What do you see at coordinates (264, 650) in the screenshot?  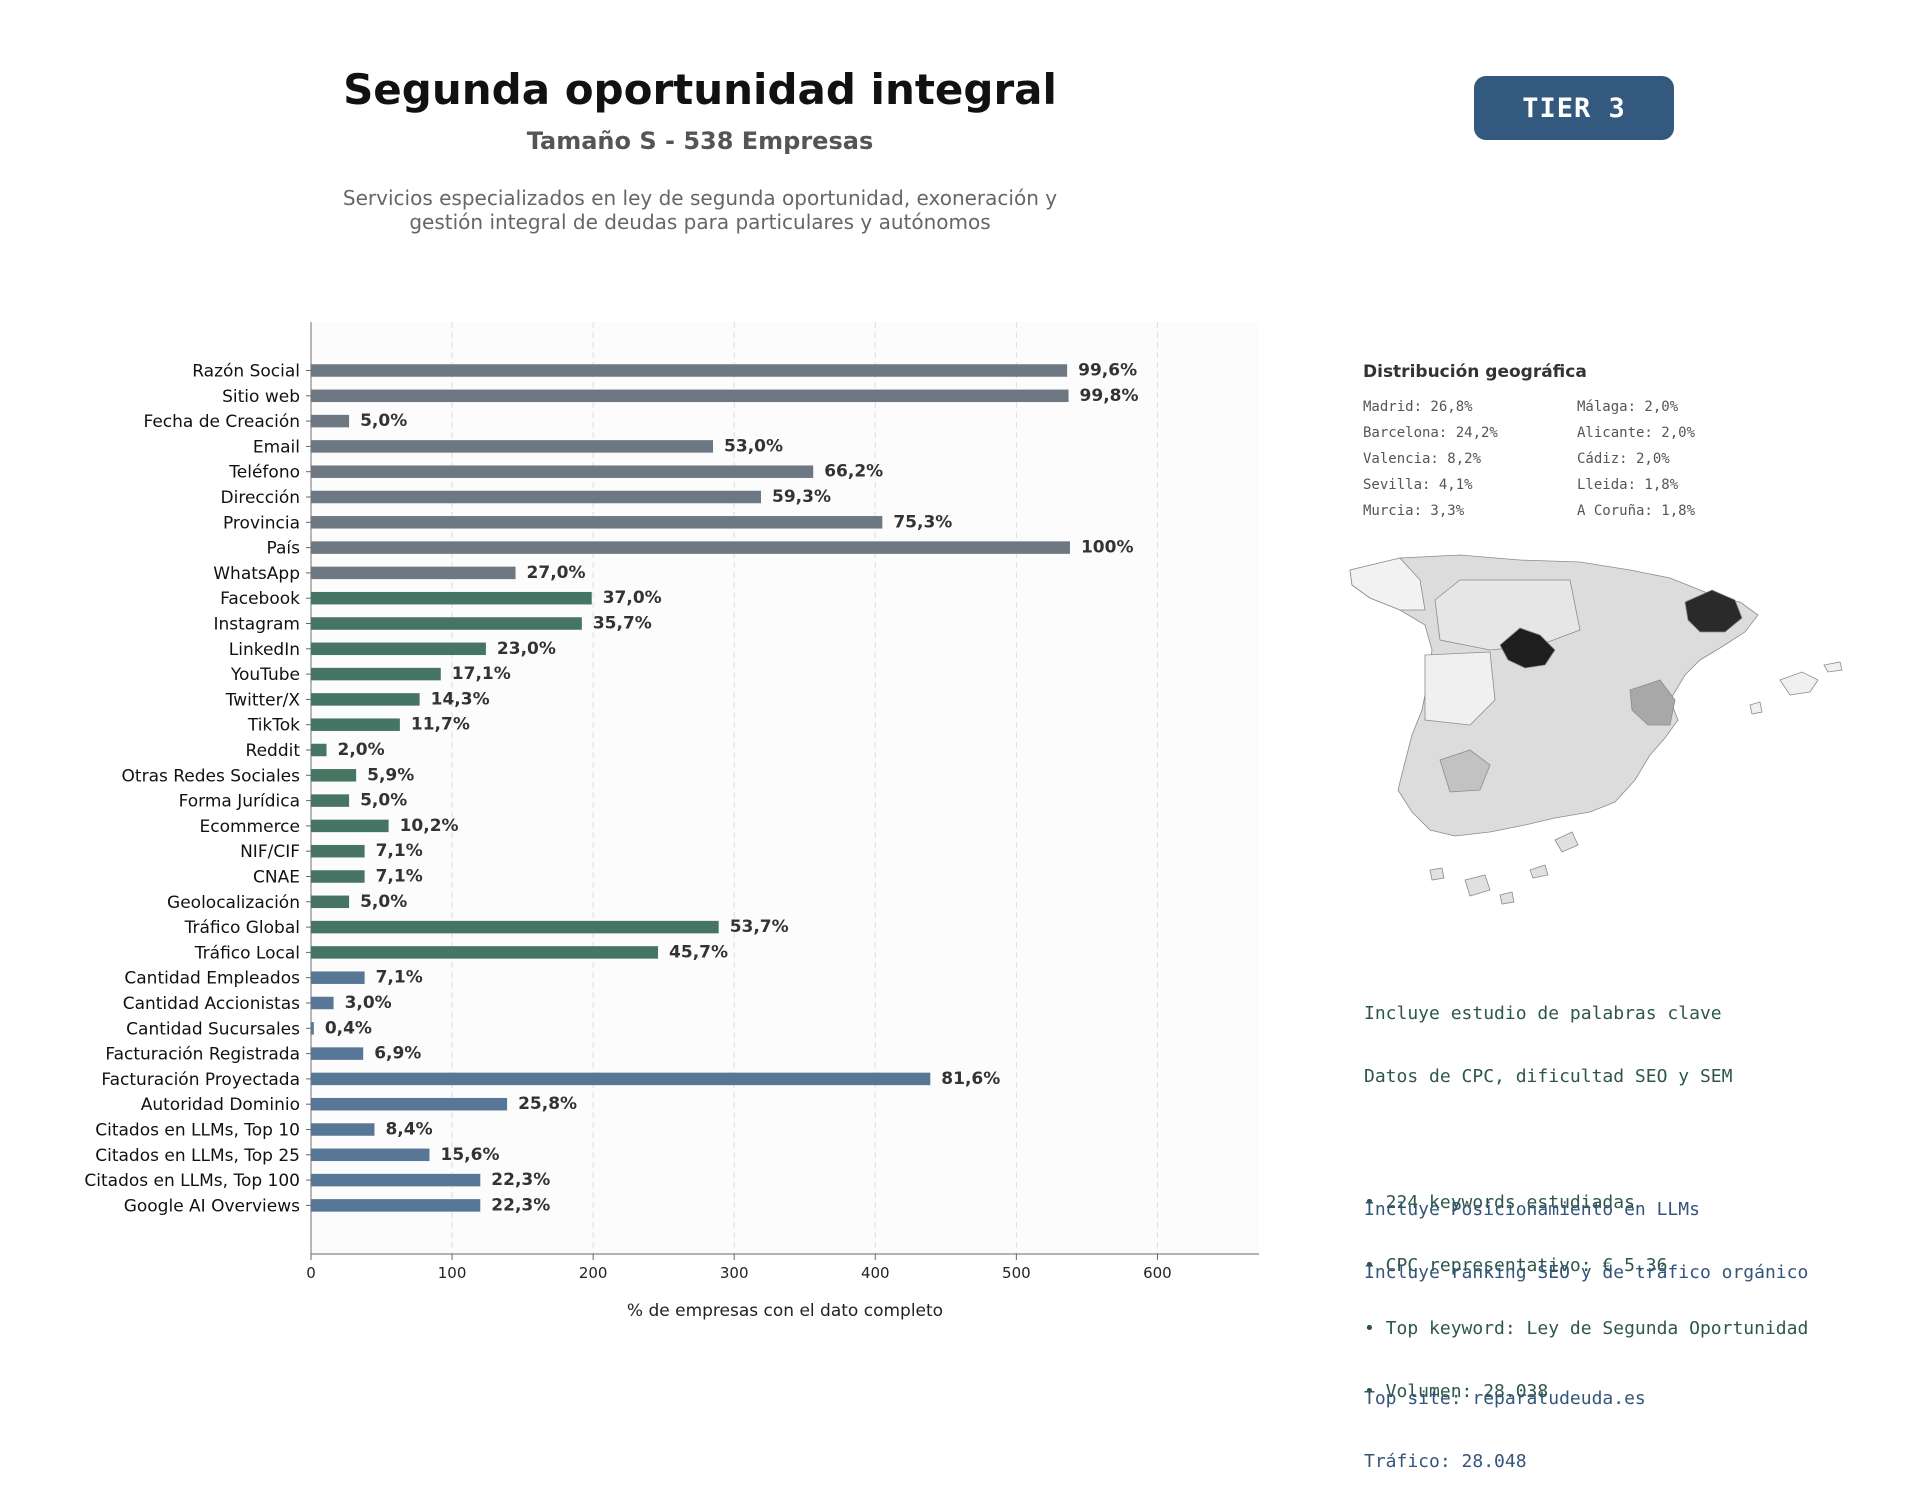 I see `category-label: LinkedIn` at bounding box center [264, 650].